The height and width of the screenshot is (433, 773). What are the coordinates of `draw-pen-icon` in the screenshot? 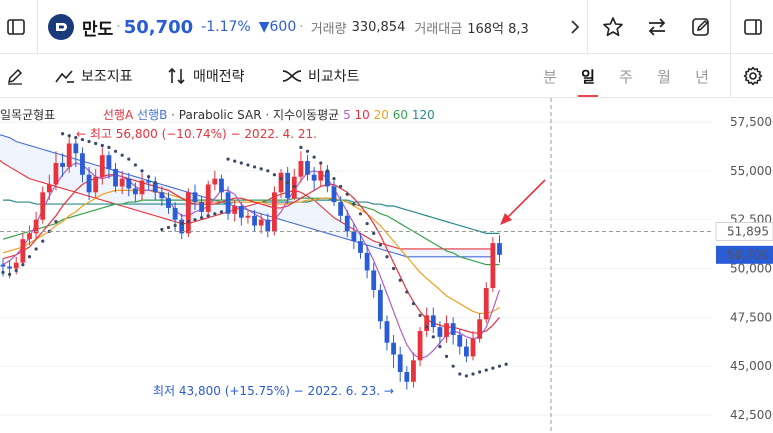 It's located at (15, 76).